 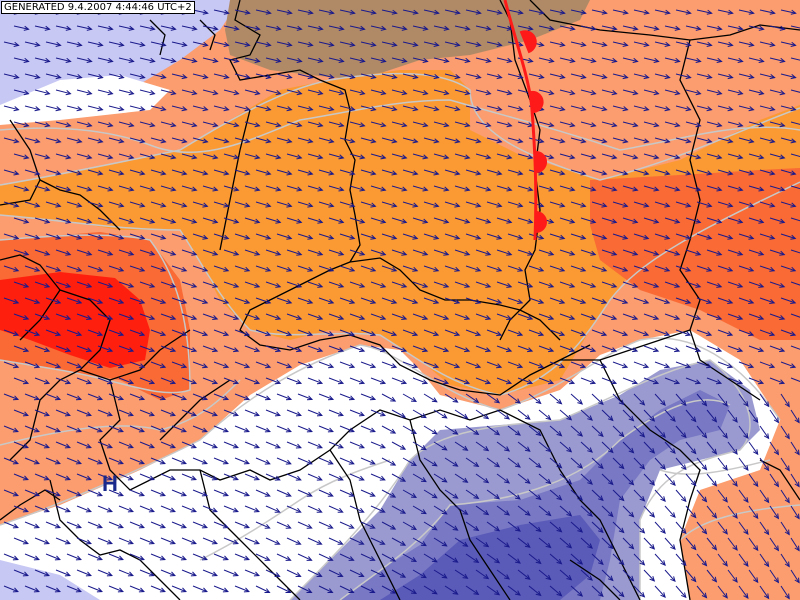 I want to click on warm-front-bulge, so click(x=540, y=162).